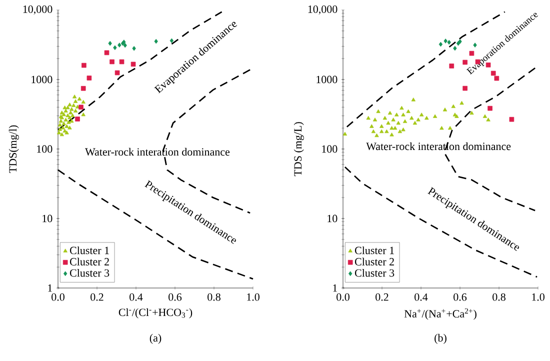 This screenshot has width=550, height=361. Describe the element at coordinates (155, 313) in the screenshot. I see `x-axis-title: Cl$^{-}$/(Cl$^{-}$+HCO$_{3}$$^{-}$)` at that location.